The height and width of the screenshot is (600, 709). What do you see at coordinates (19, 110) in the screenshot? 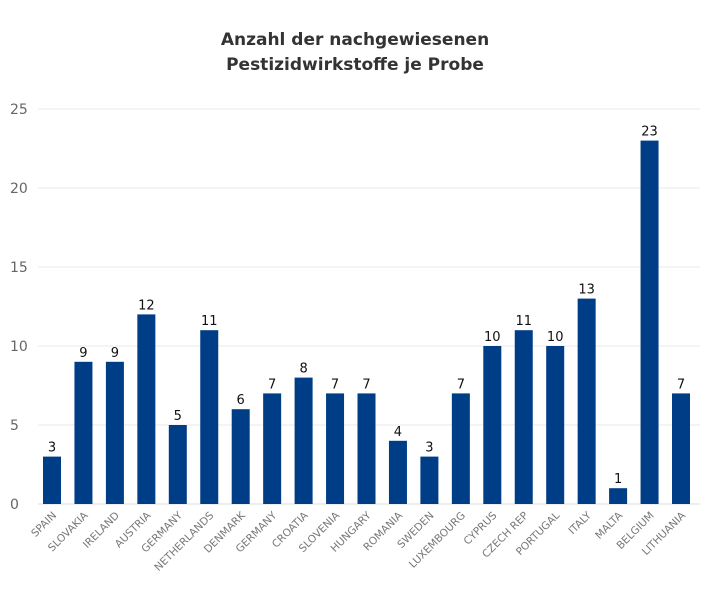
I see `y-tick-label: 25` at bounding box center [19, 110].